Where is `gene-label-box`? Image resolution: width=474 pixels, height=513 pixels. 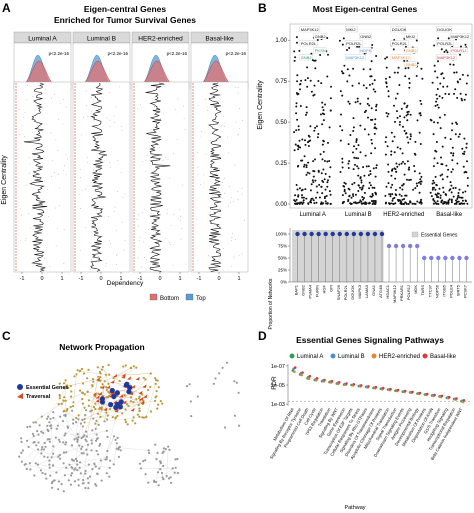 gene-label-box is located at coordinates (320, 50).